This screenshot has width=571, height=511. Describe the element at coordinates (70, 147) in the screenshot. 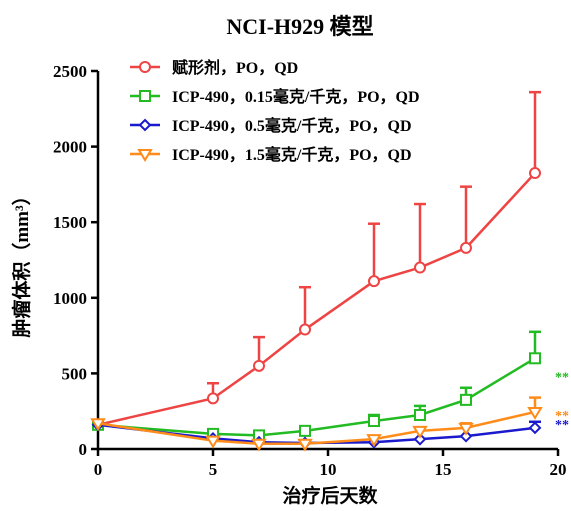

I see `y-tick-label: 2000` at that location.